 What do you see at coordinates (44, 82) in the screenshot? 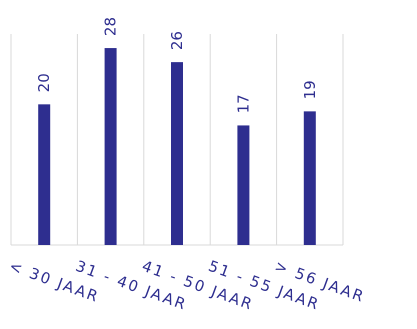
I see `data-label: 20` at bounding box center [44, 82].